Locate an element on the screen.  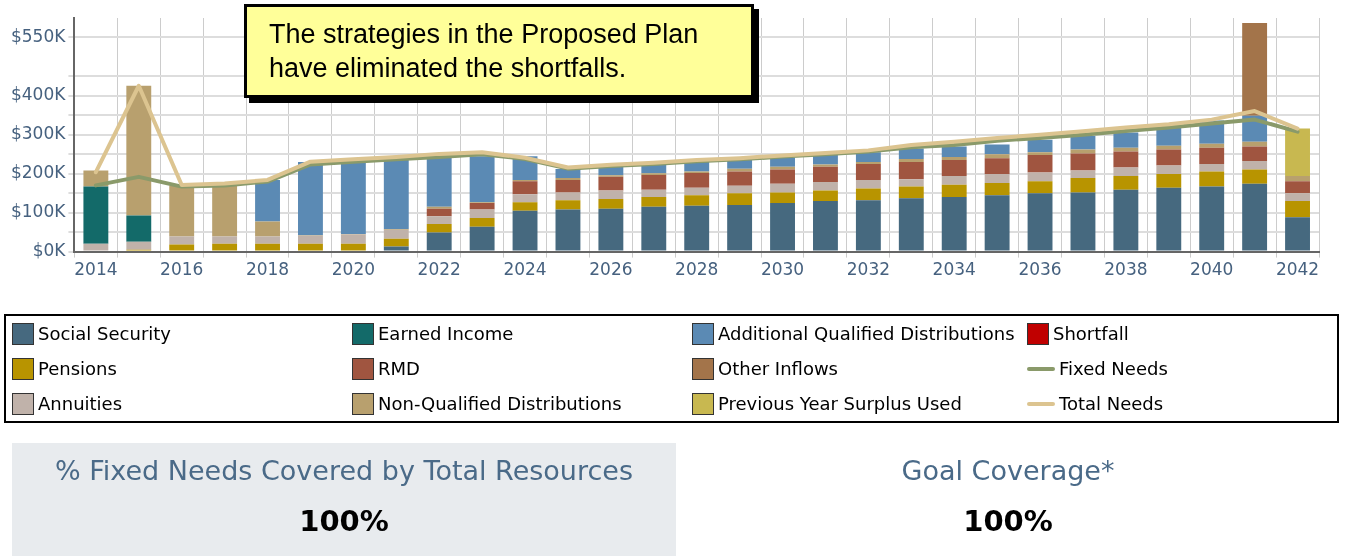
y-tick-label: $400K is located at coordinates (38, 94).